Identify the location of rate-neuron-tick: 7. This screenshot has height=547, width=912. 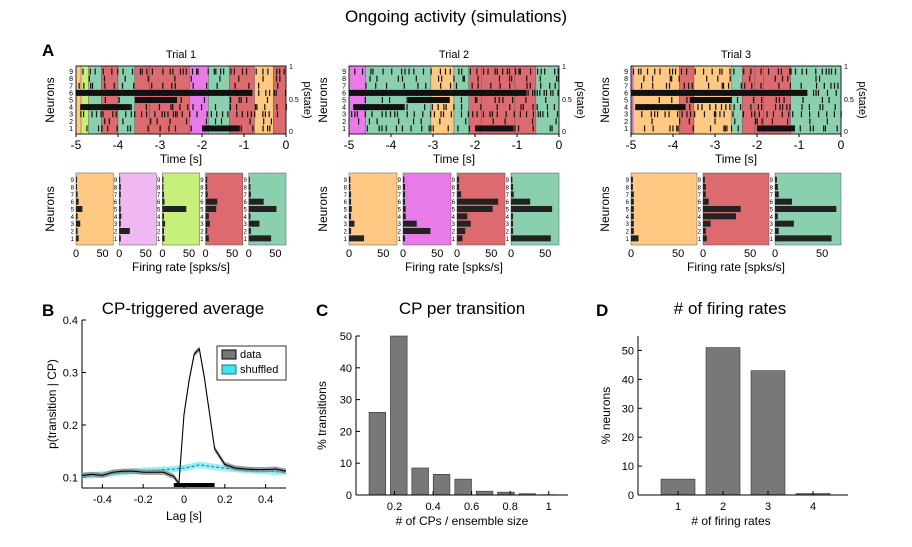
(772, 196).